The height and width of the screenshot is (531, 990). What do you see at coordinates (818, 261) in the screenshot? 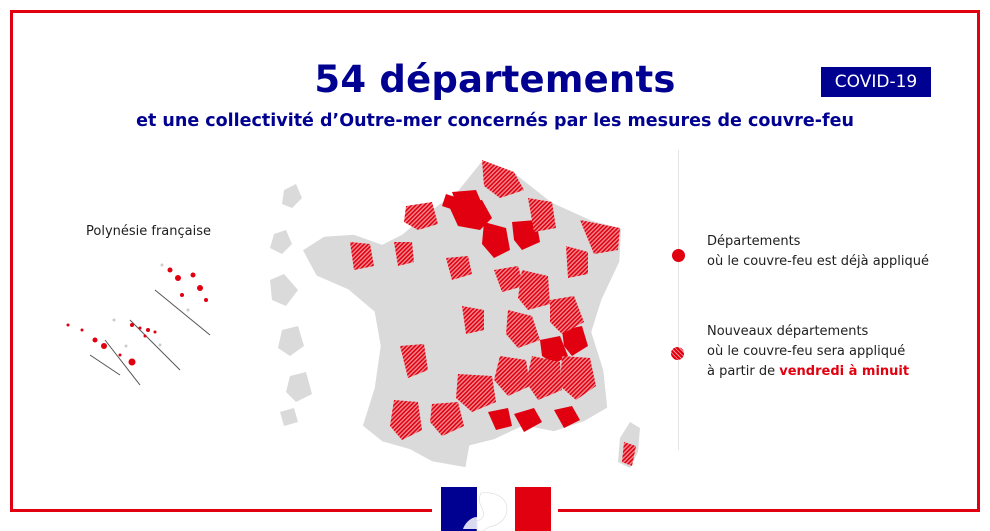
I see `legend-item-existing-line2: où le couvre-feu est déjà appliqué` at bounding box center [818, 261].